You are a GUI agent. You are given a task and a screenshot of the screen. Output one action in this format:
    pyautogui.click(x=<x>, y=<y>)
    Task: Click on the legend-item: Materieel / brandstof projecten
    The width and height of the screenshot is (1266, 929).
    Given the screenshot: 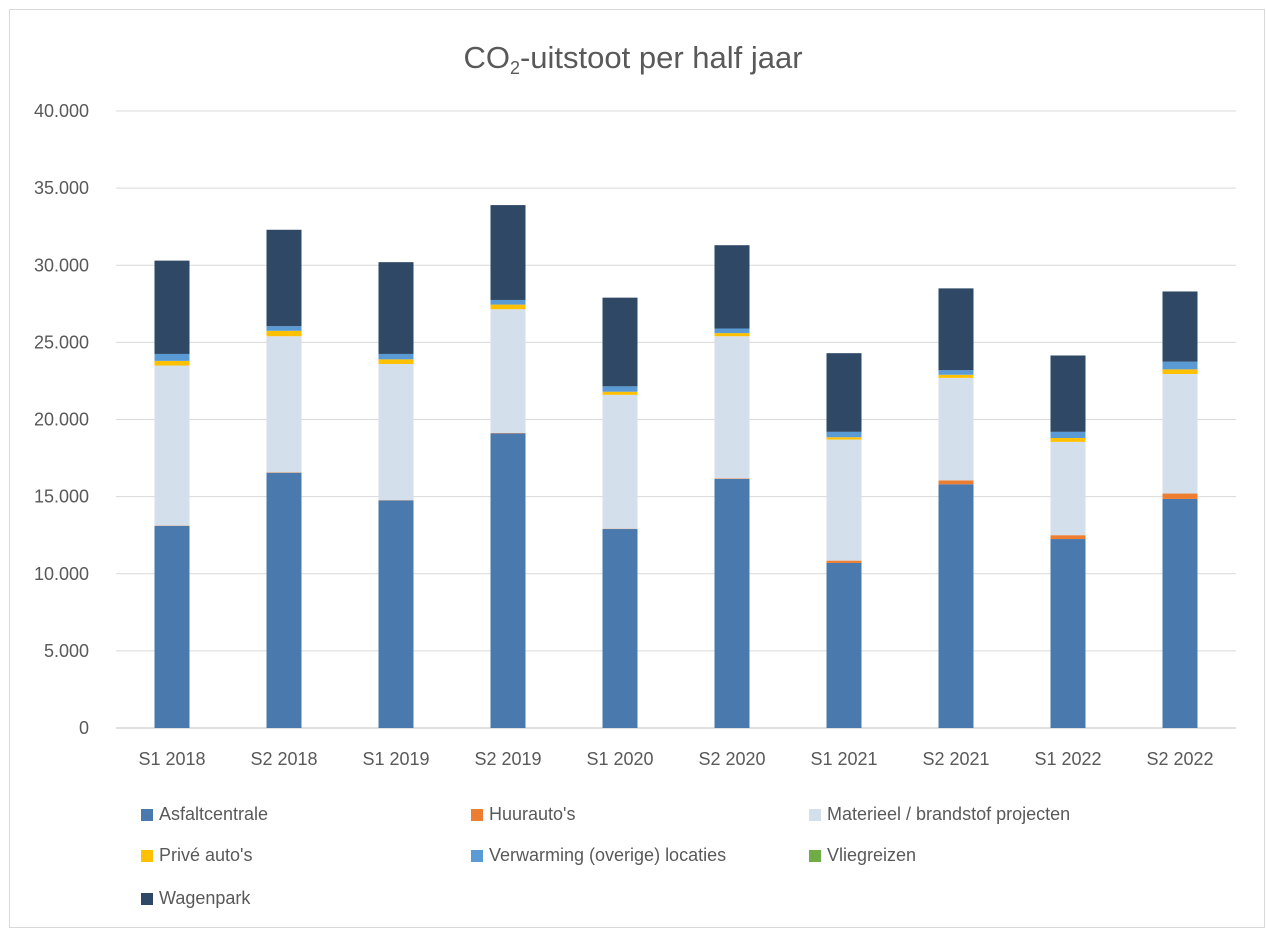 What is the action you would take?
    pyautogui.click(x=939, y=814)
    